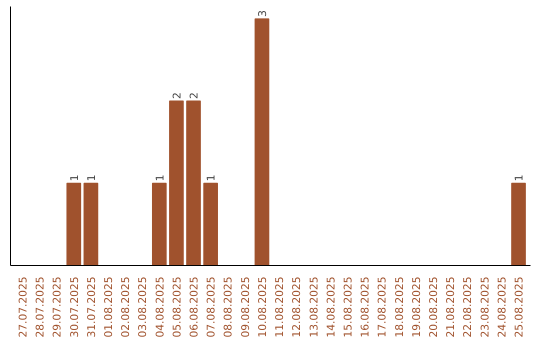 This screenshot has width=540, height=340. Describe the element at coordinates (125, 307) in the screenshot. I see `x-tick-label: 02.08.2025` at that location.